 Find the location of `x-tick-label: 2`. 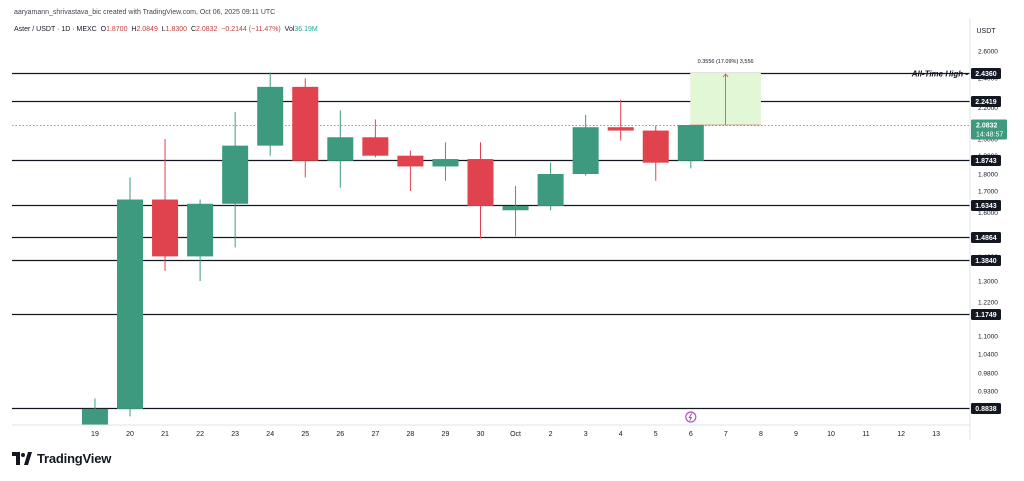

x-tick-label: 2 is located at coordinates (551, 434).